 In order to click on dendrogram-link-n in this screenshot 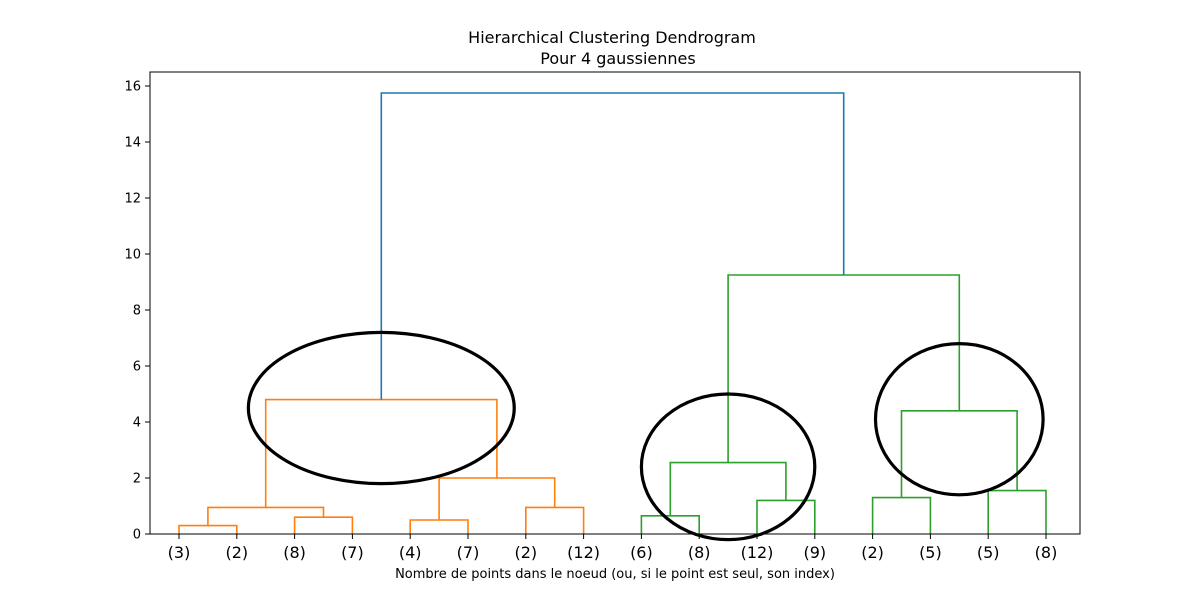, I will do `click(844, 368)`.